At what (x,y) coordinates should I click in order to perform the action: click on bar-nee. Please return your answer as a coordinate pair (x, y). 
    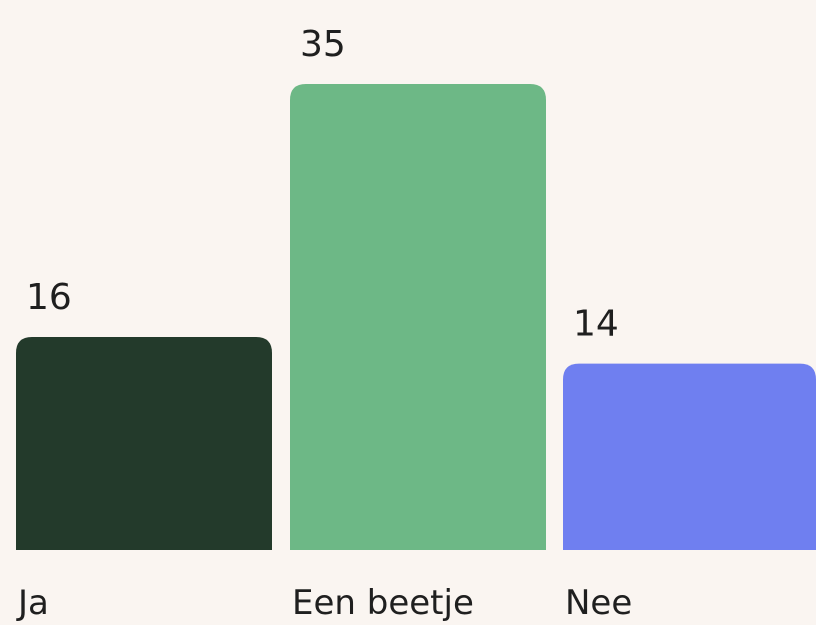
    Looking at the image, I should click on (689, 456).